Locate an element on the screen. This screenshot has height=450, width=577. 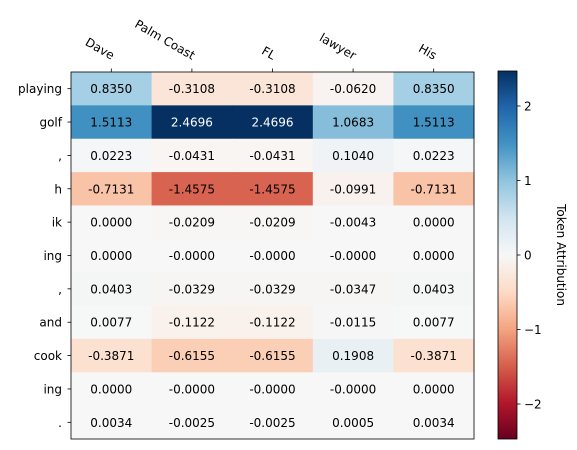
colorbar-gradient is located at coordinates (507, 255).